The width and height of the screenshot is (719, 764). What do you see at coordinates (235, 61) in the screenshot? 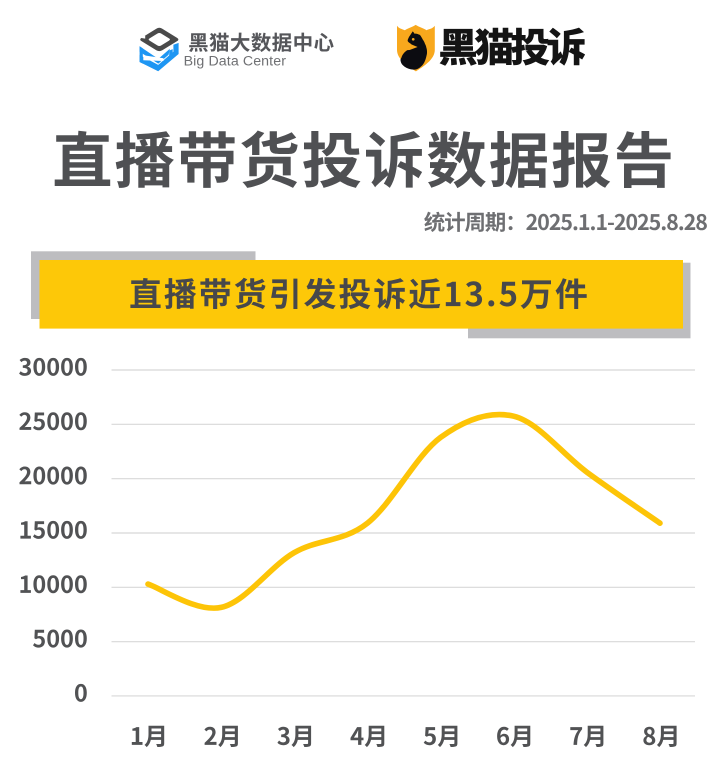
I see `svg-text: Big Data Center` at bounding box center [235, 61].